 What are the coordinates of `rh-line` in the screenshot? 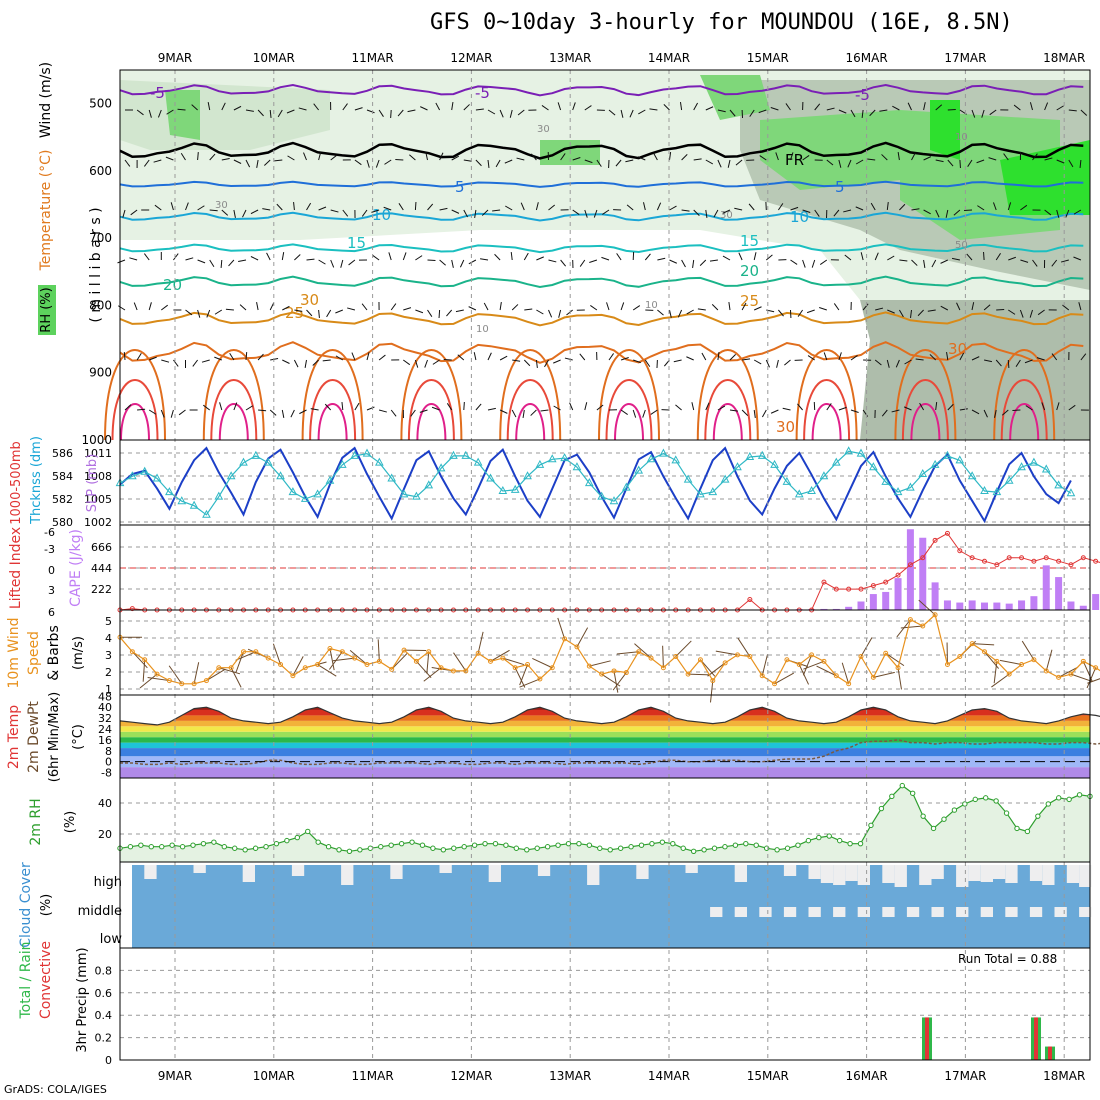 It's located at (605, 818).